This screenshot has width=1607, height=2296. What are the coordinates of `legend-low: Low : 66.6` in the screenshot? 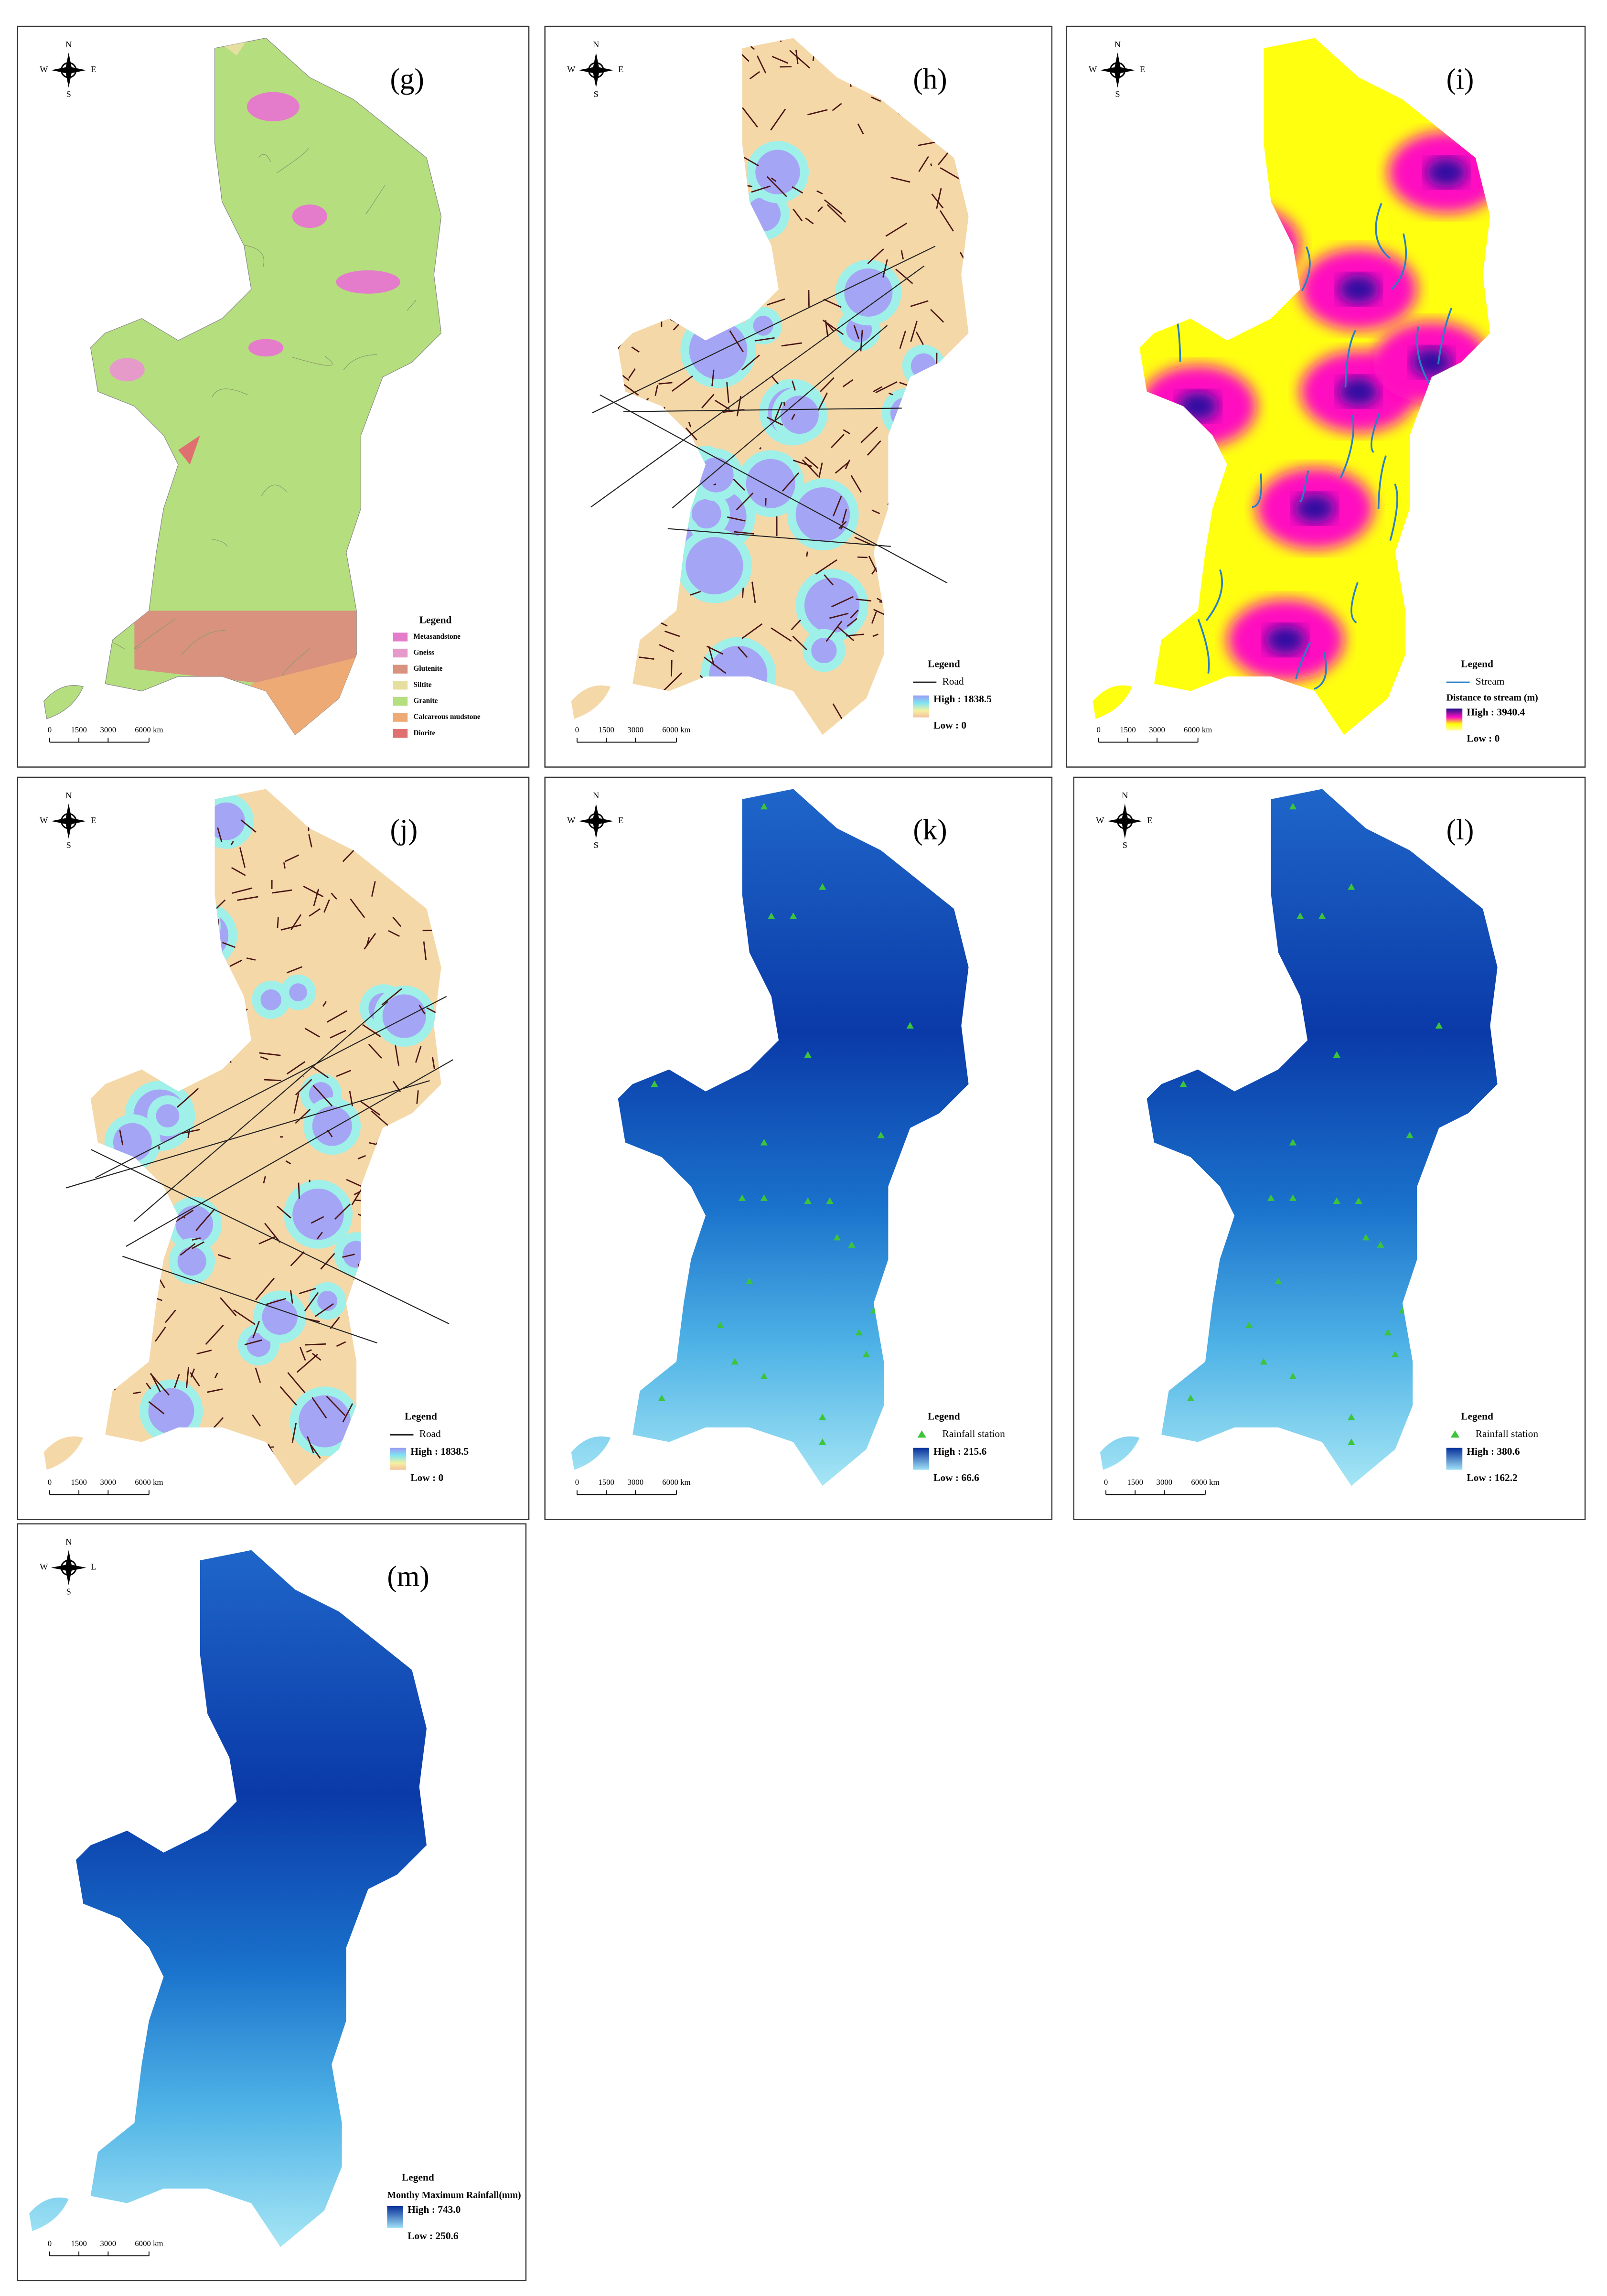 It's located at (956, 1478).